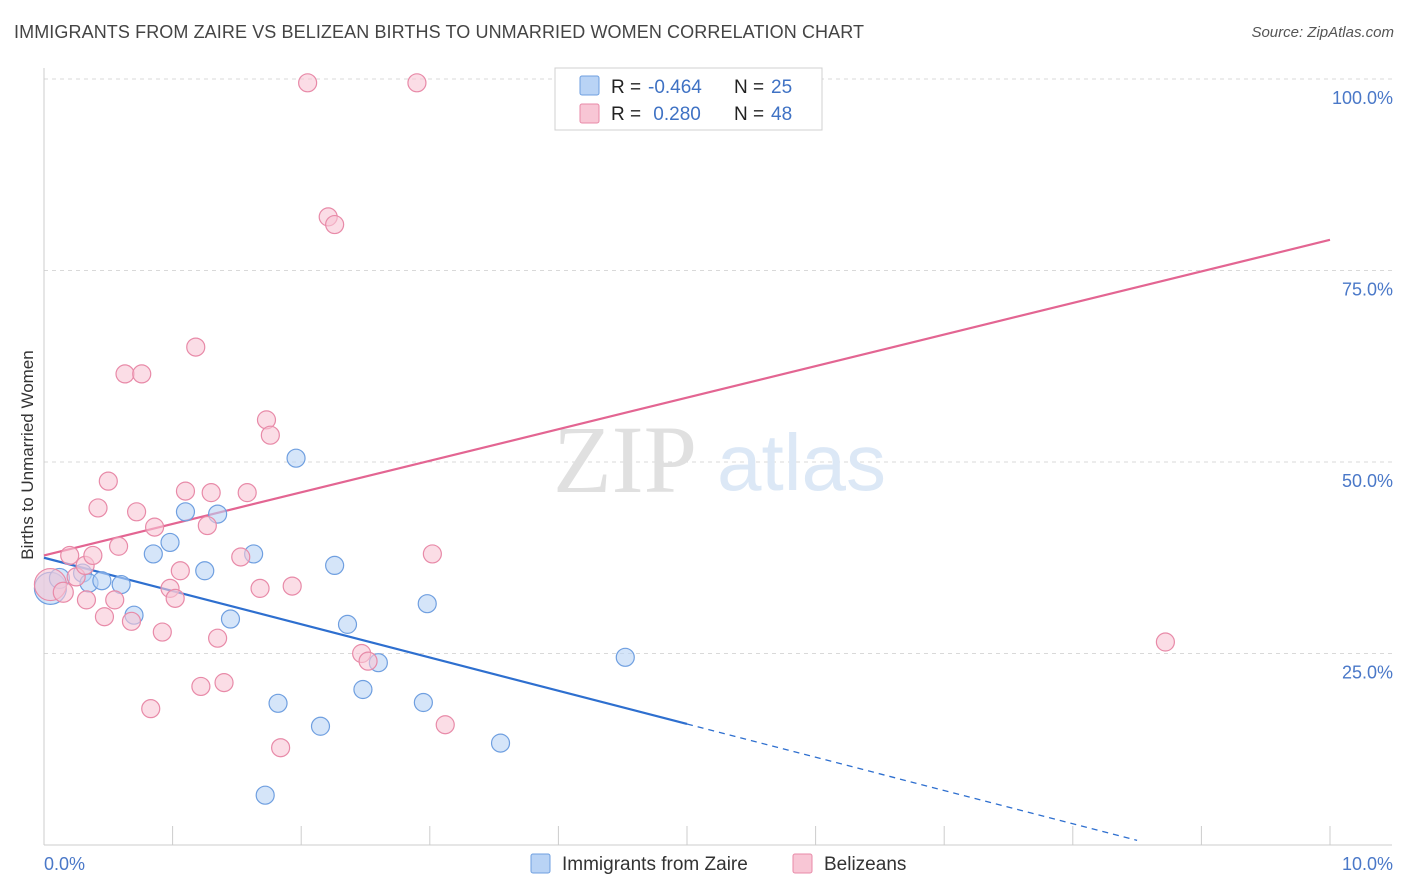  Describe the element at coordinates (675, 87) in the screenshot. I see `legend-r-value-1: -0.464` at that location.